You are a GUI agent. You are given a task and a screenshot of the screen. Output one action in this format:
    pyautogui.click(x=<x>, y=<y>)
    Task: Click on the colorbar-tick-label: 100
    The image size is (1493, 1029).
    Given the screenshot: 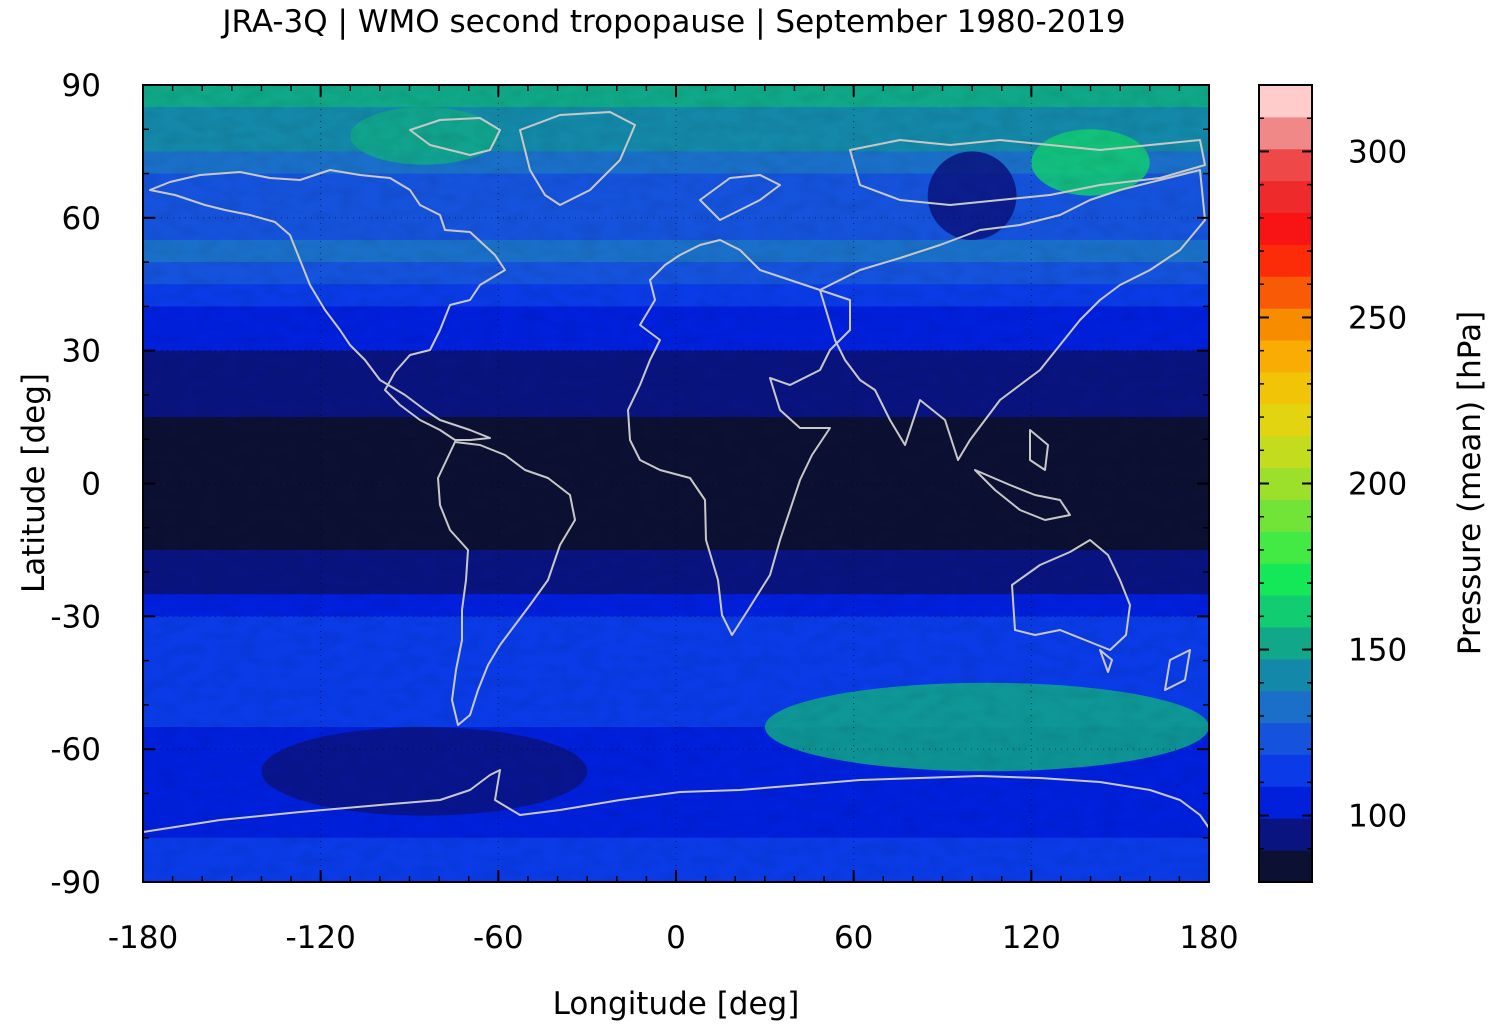 What is the action you would take?
    pyautogui.click(x=1377, y=817)
    